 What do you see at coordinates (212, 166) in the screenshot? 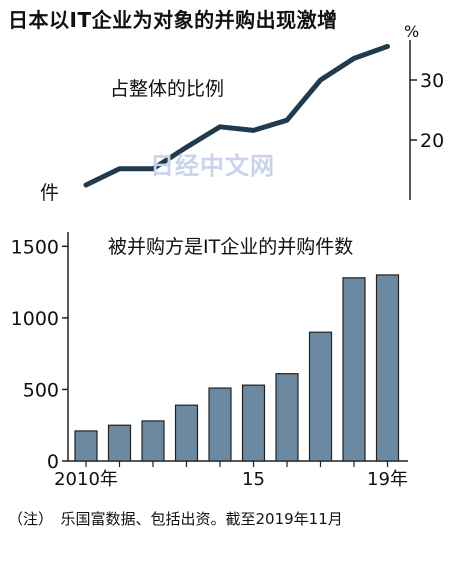
I see `watermark: 日经中文网` at bounding box center [212, 166].